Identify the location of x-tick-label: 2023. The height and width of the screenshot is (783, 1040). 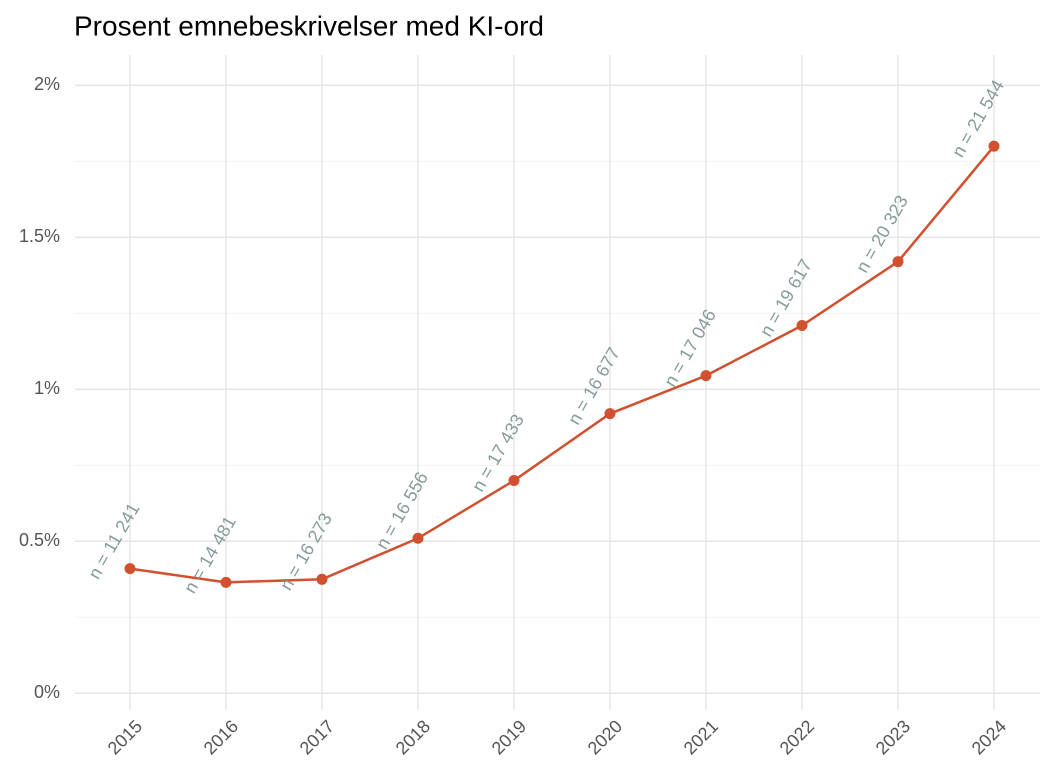
(893, 737).